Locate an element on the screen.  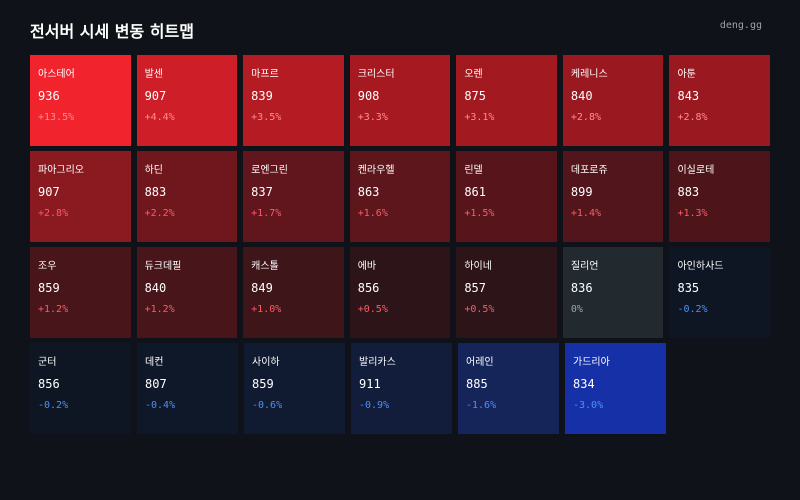
server-name: 듀크데필 is located at coordinates (163, 266).